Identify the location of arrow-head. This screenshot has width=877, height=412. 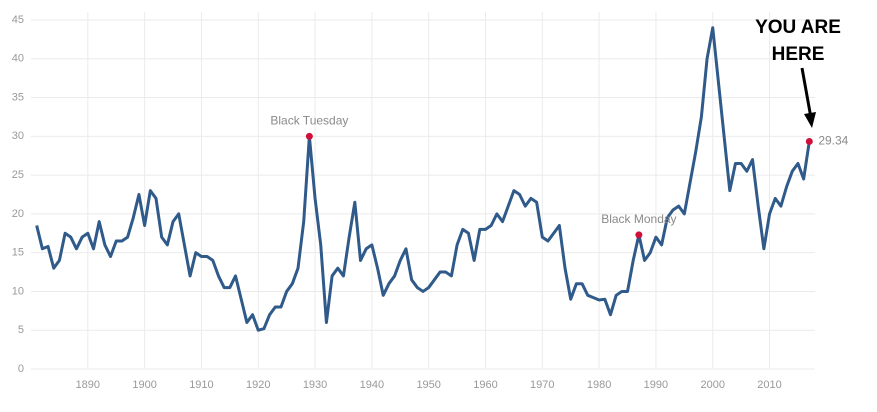
(810, 120).